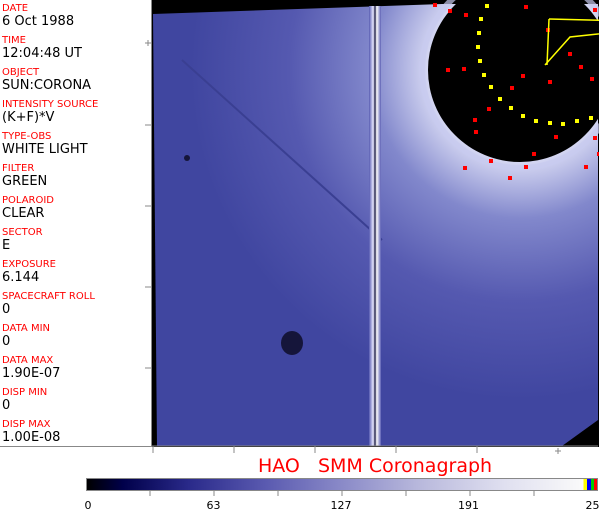  Describe the element at coordinates (28, 200) in the screenshot. I see `field-label: POLAROID` at that location.